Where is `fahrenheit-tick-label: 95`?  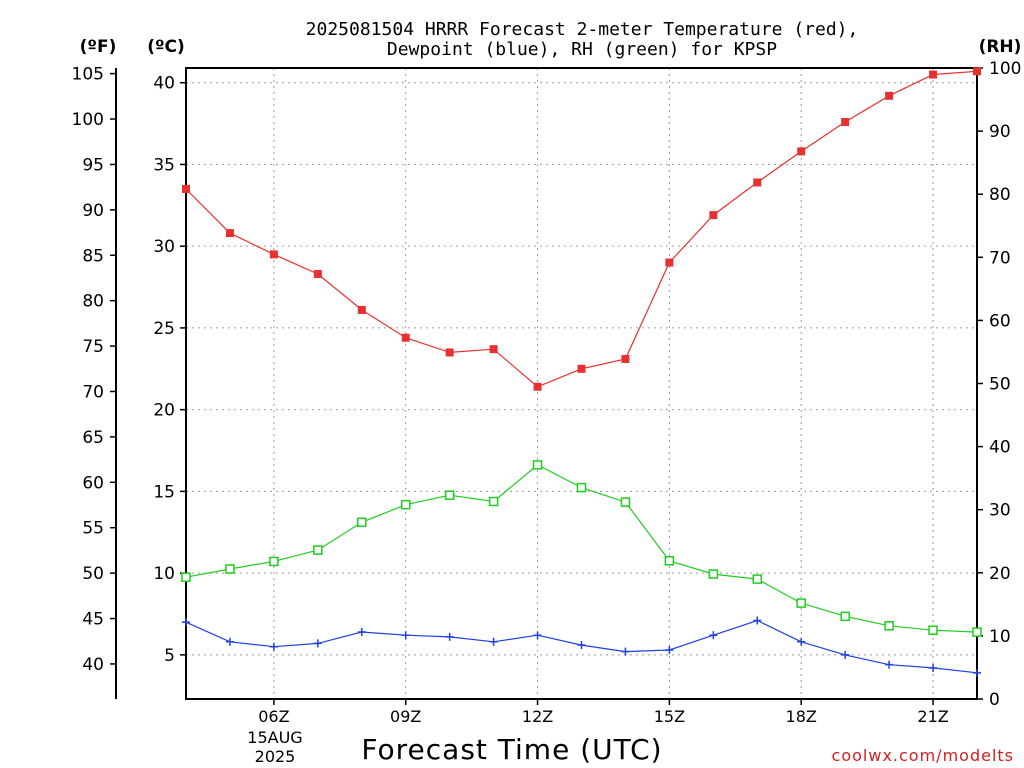 fahrenheit-tick-label: 95 is located at coordinates (93, 165).